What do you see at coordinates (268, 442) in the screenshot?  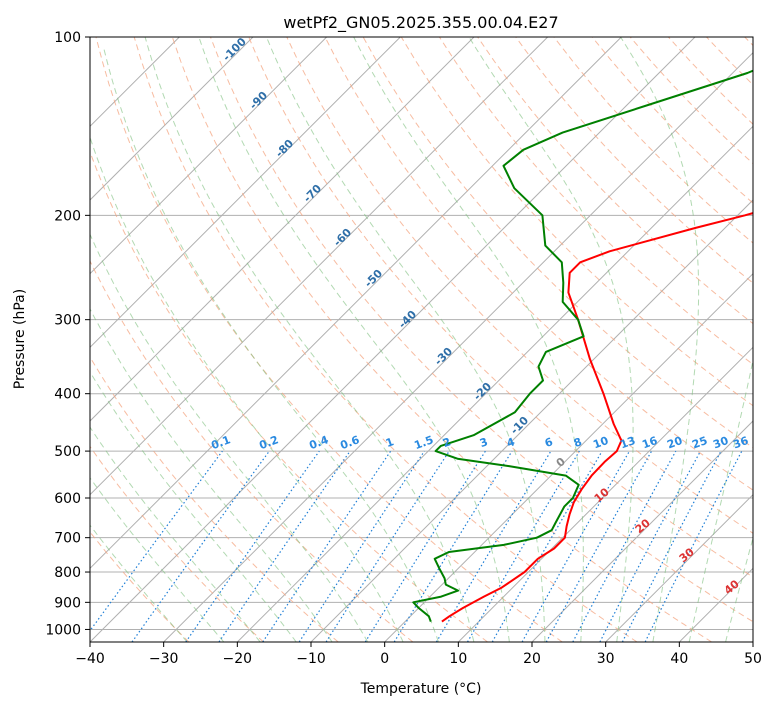 I see `mixing-ratio-label: 0.2` at bounding box center [268, 442].